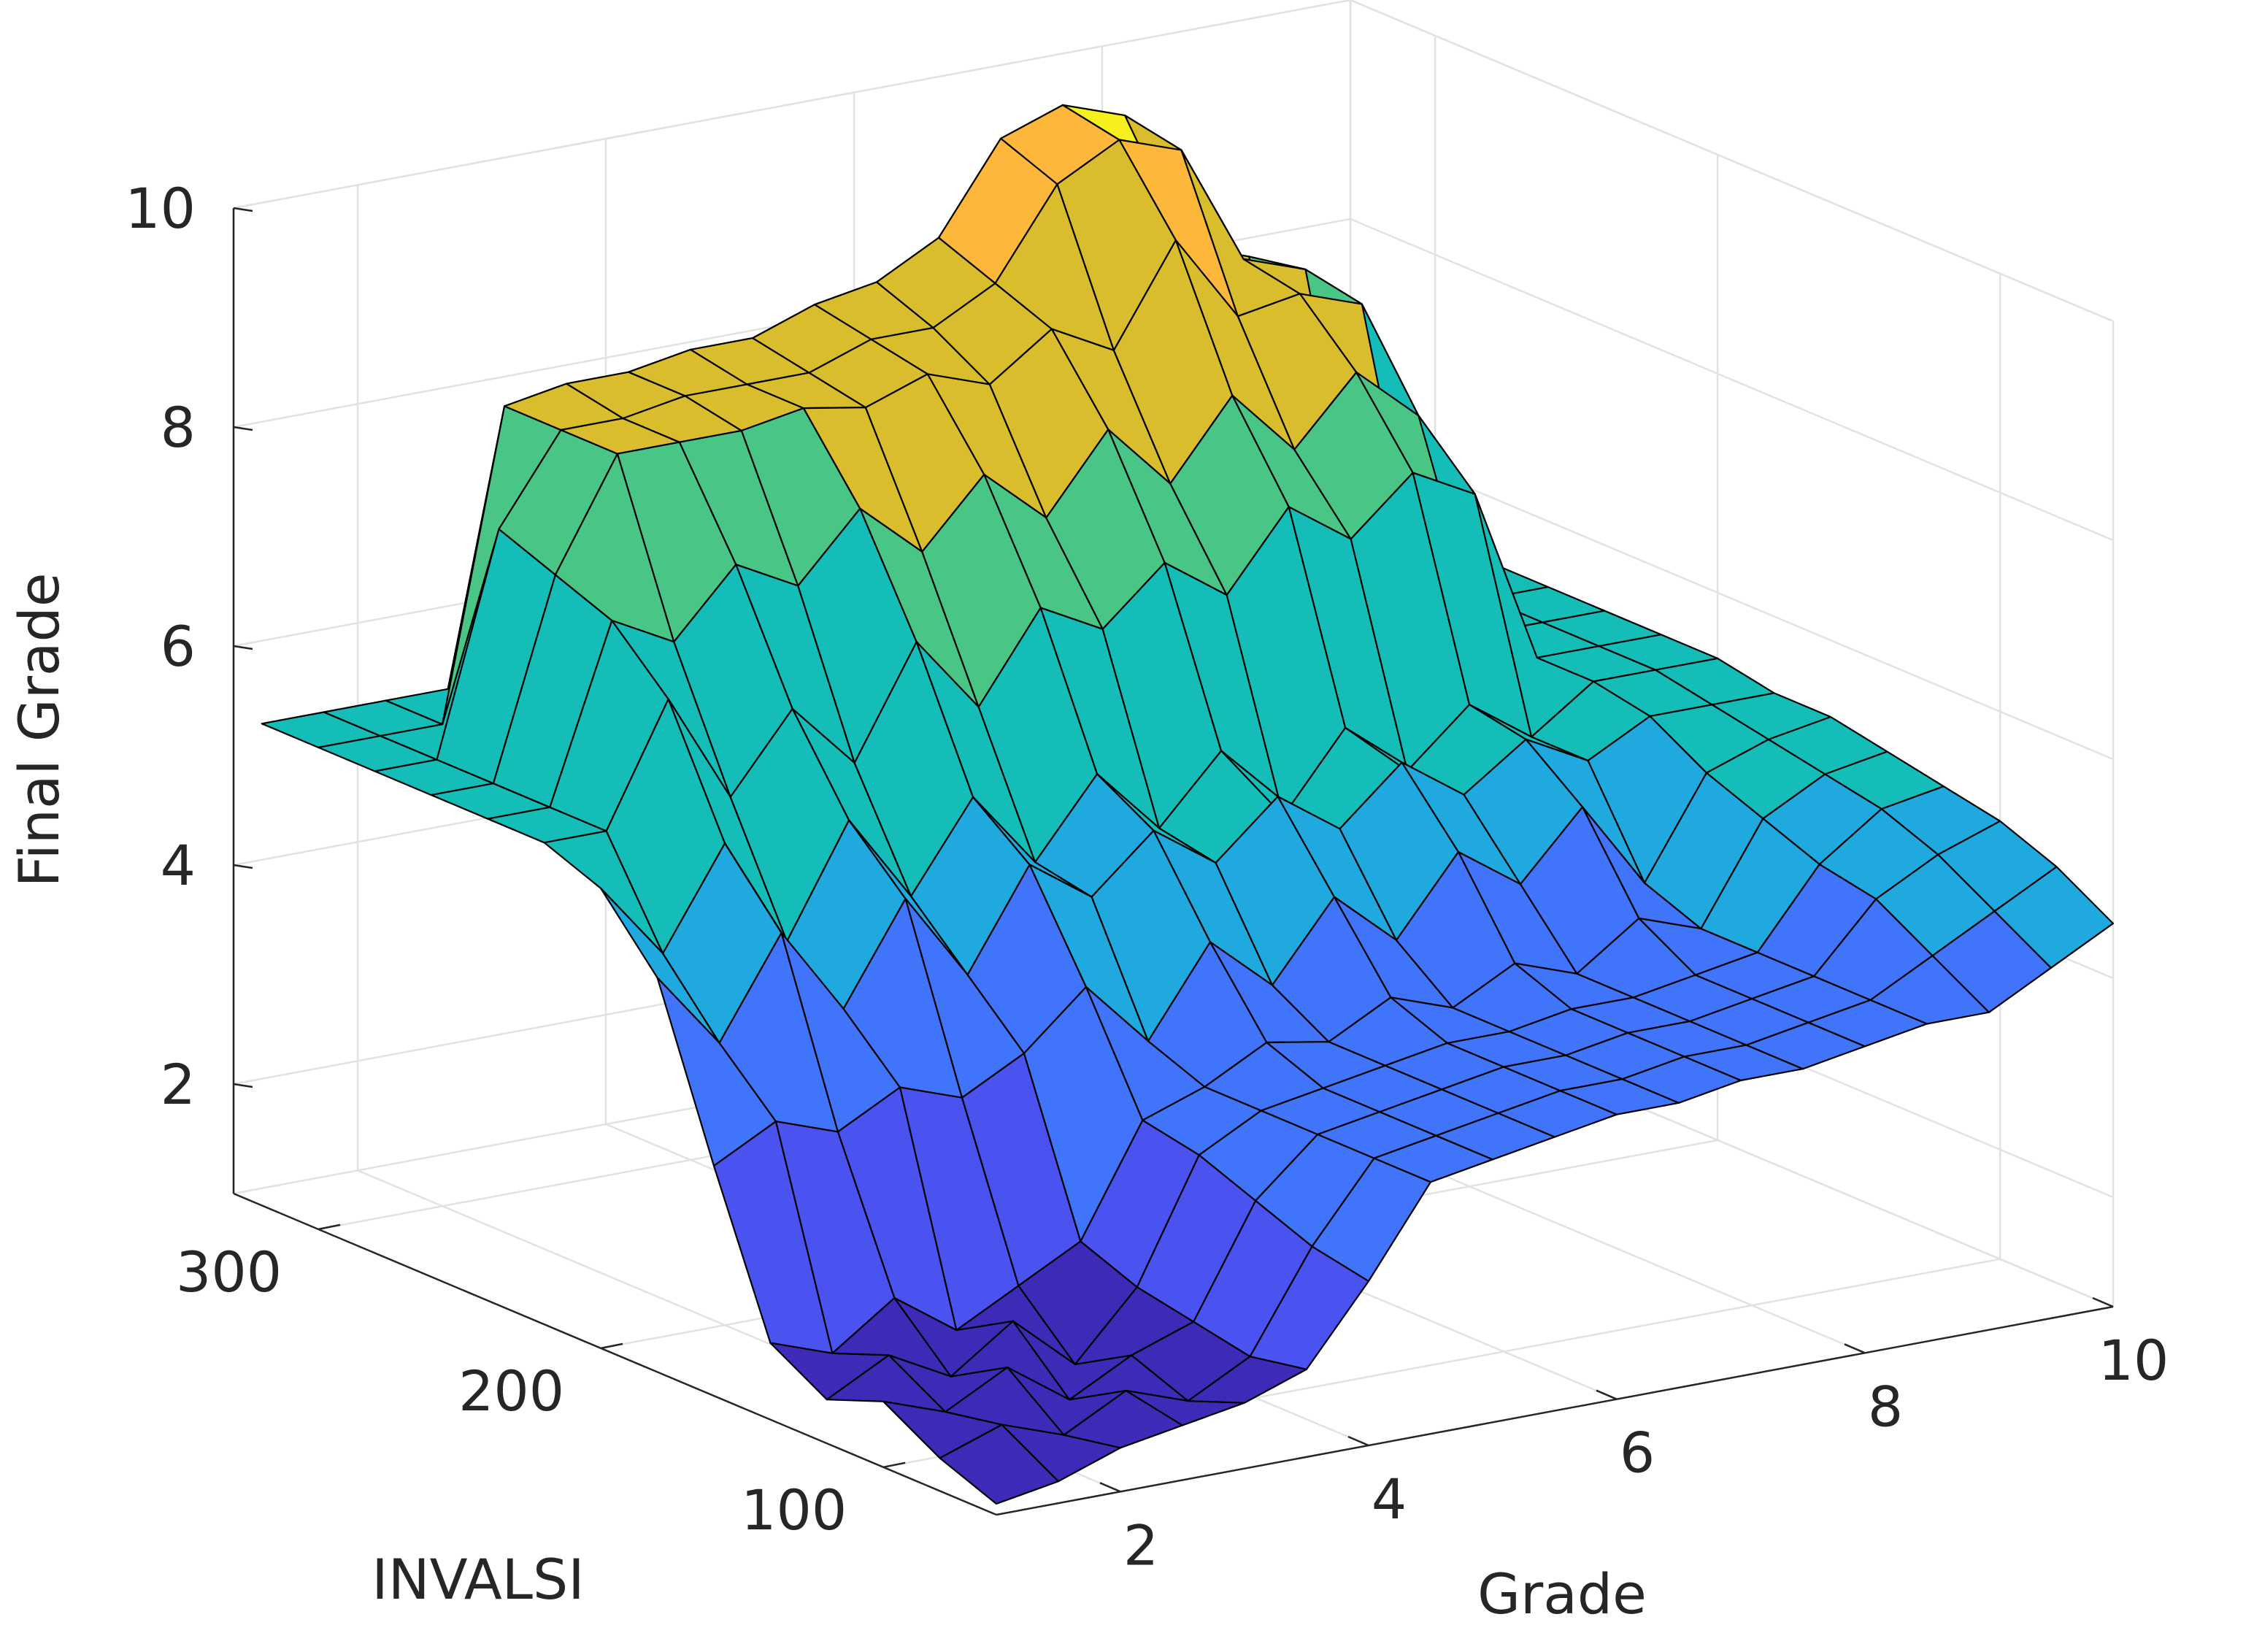 The height and width of the screenshot is (1652, 2254). I want to click on z-axis-label: Final Grade, so click(39, 729).